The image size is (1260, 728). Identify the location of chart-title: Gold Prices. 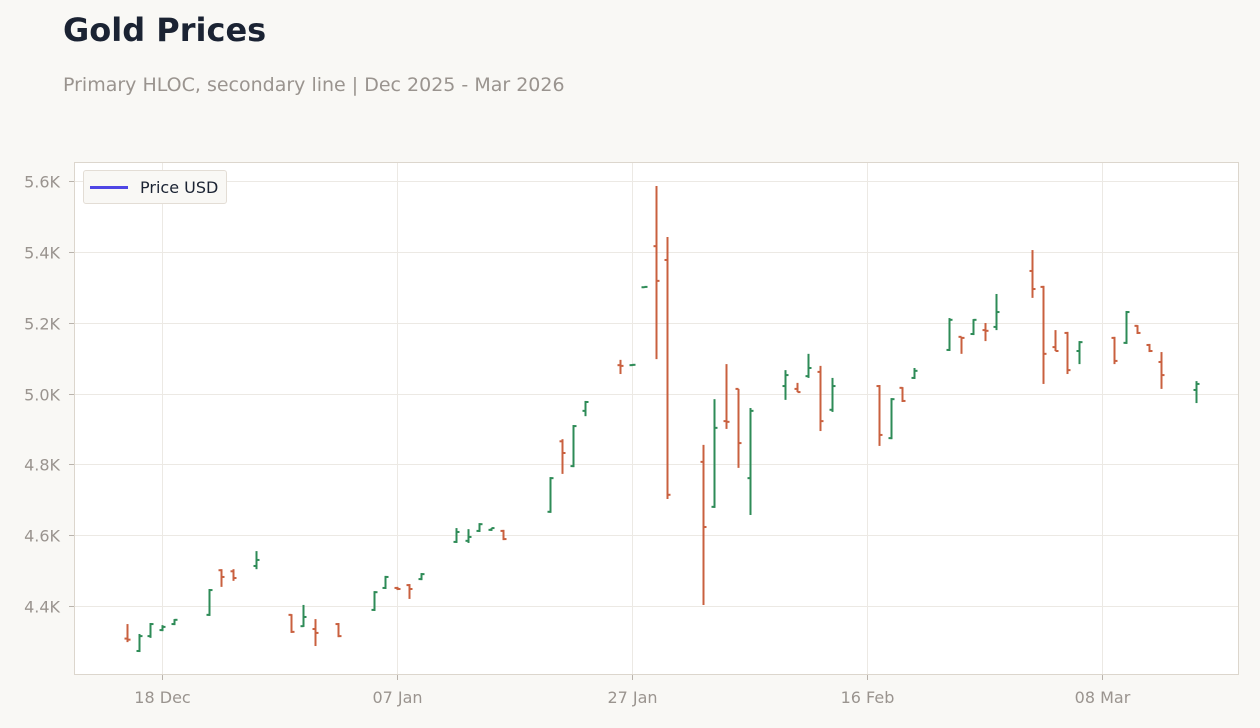
(165, 30).